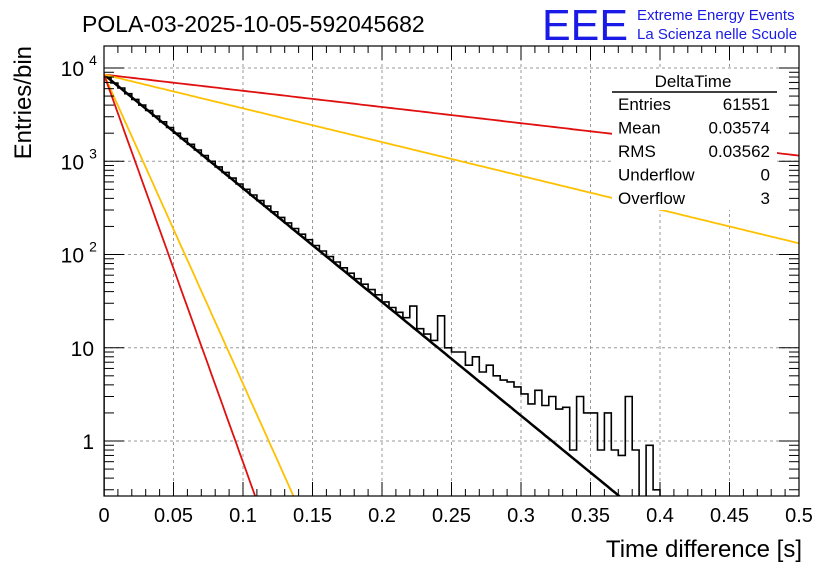 The height and width of the screenshot is (572, 836). I want to click on x-tick-label: 0.3, so click(521, 516).